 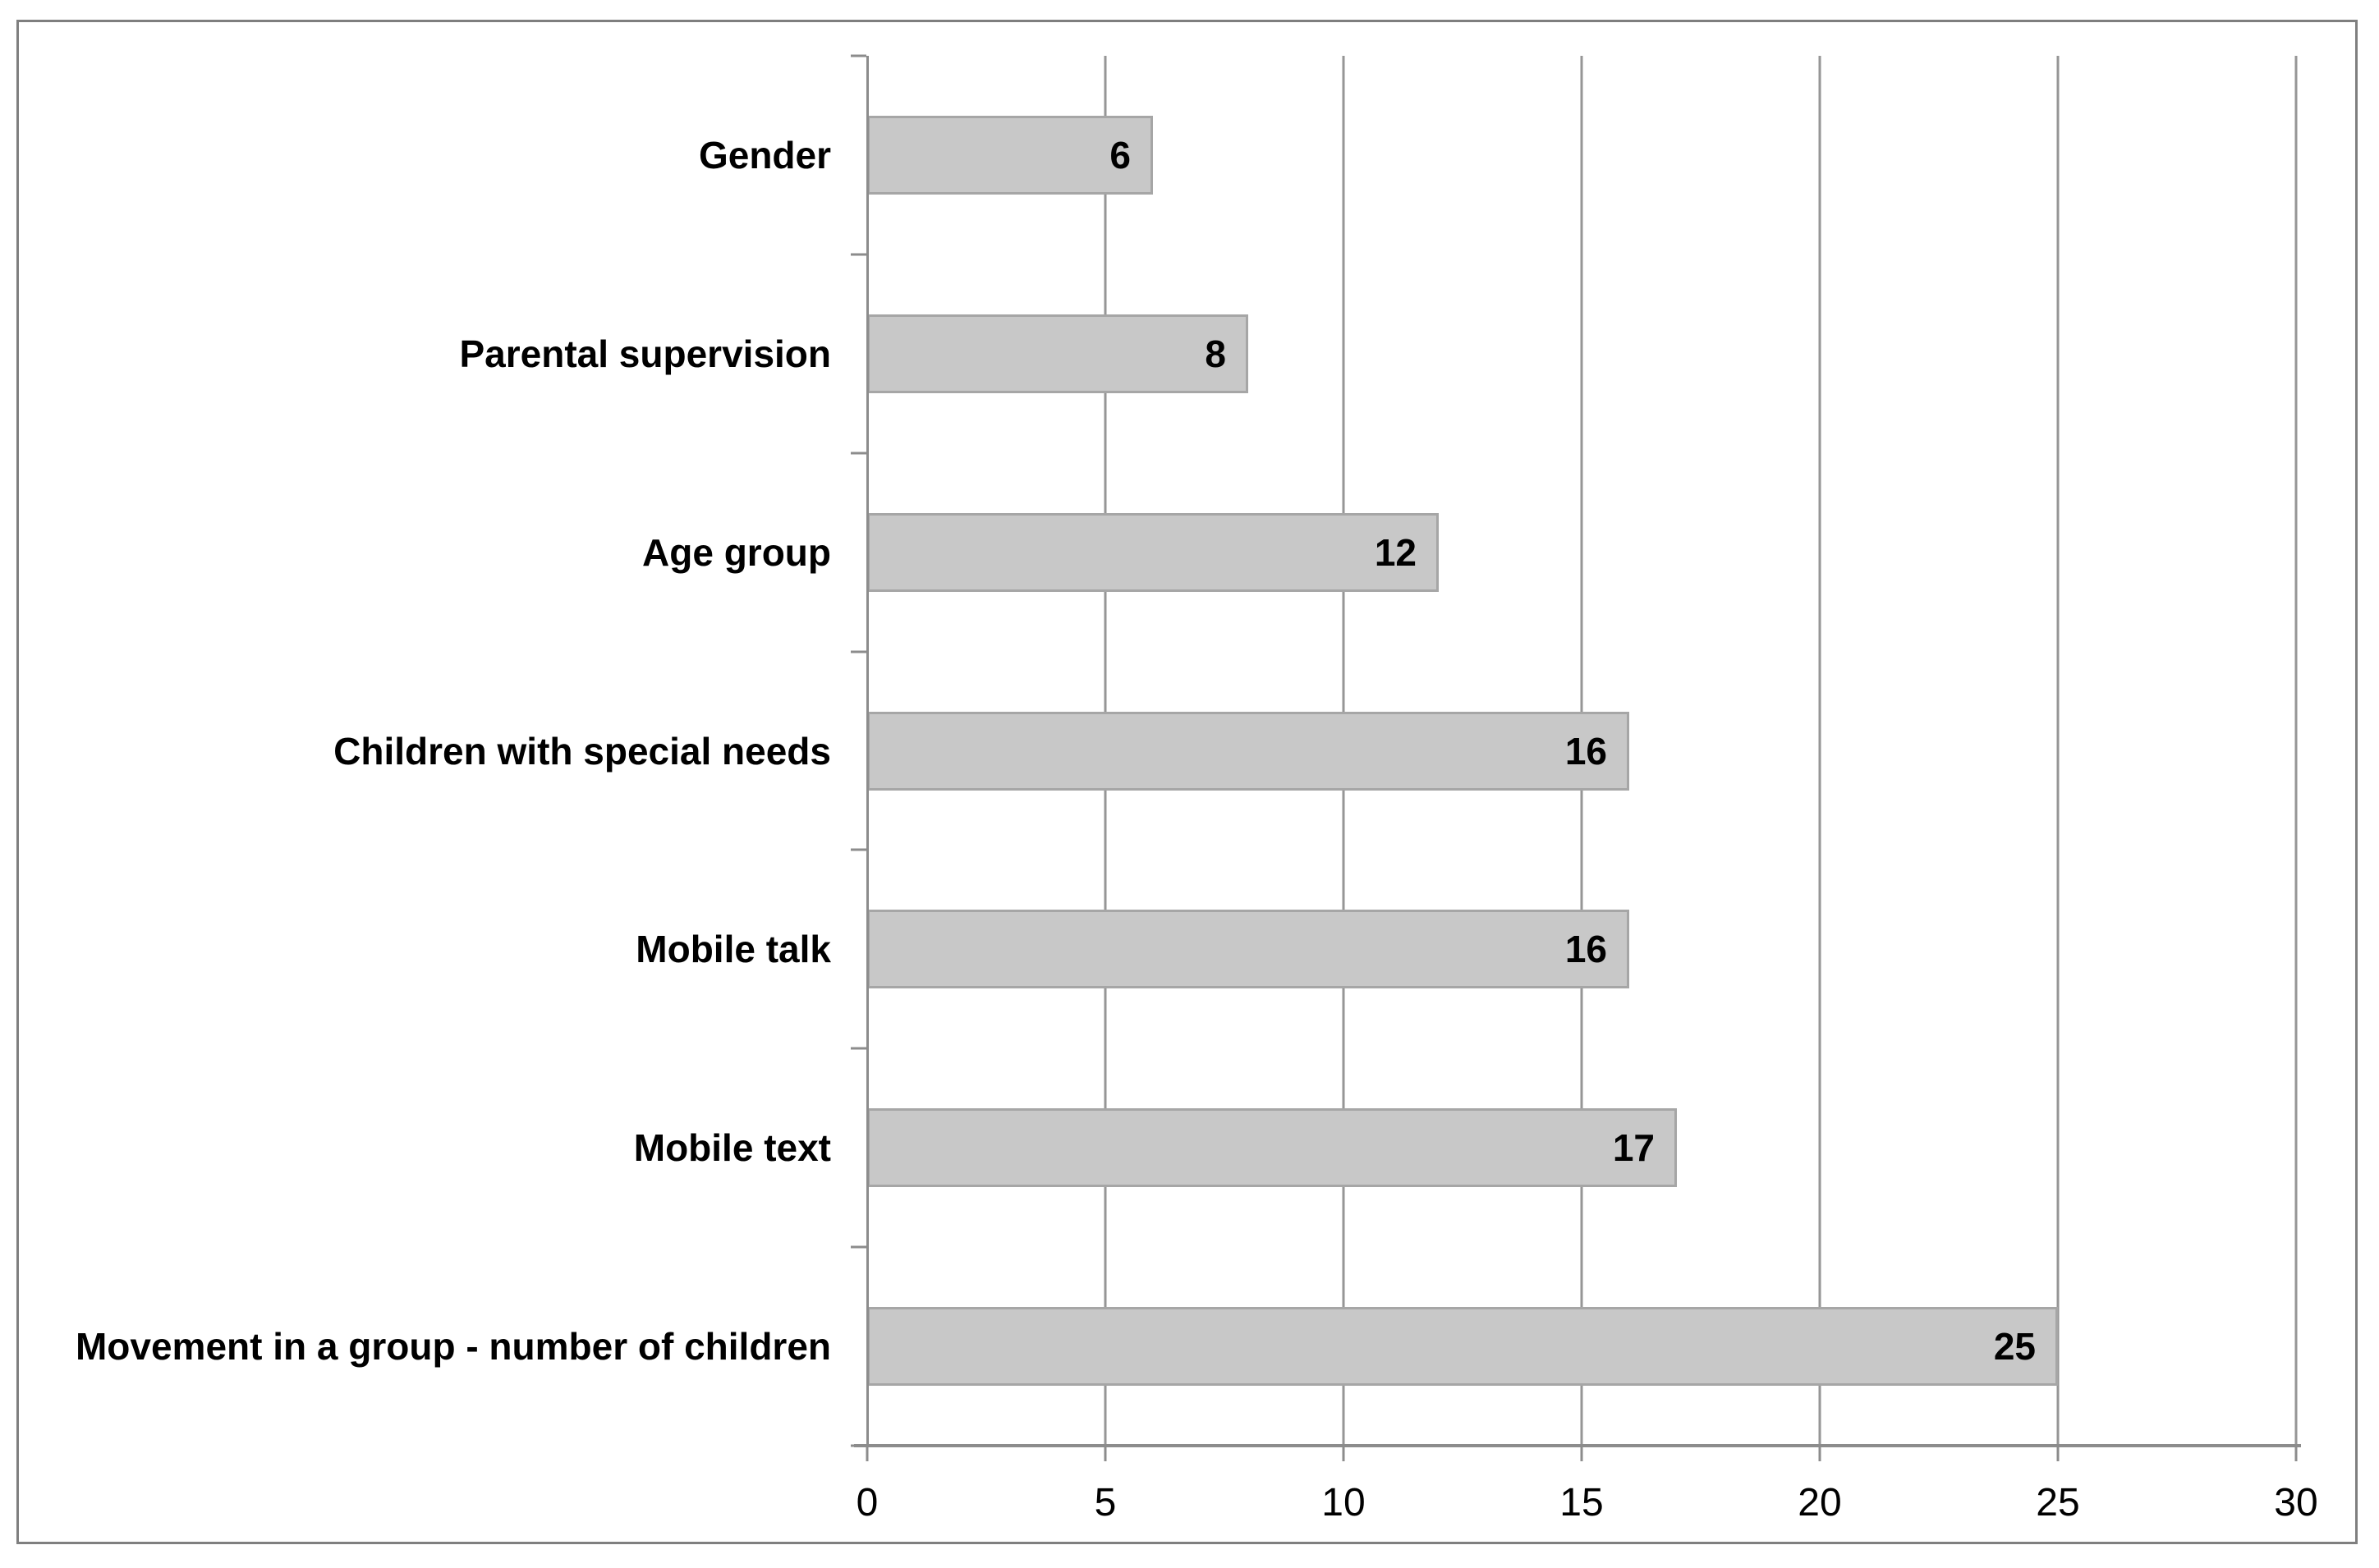 I want to click on x-tick-label: 25, so click(x=2058, y=1502).